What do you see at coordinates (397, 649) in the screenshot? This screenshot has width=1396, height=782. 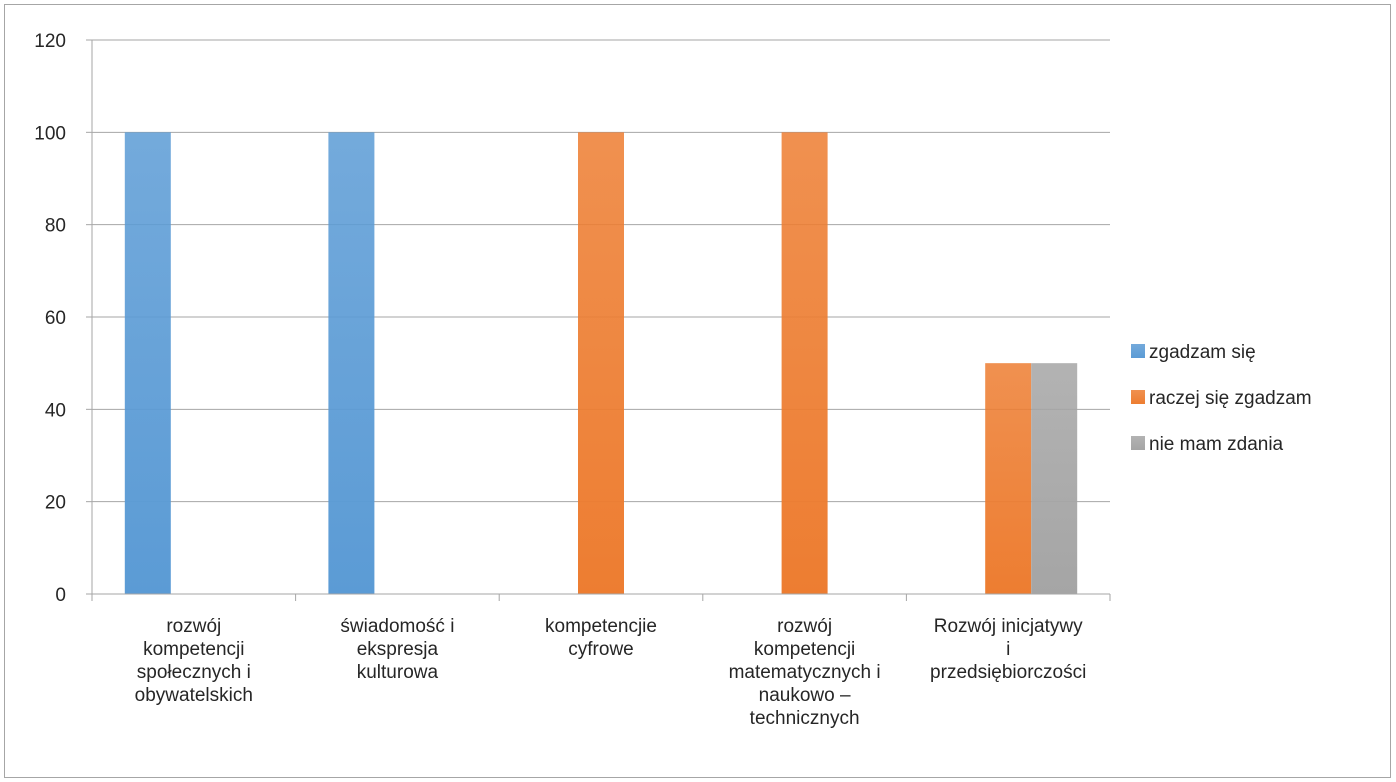 I see `x-tick-label: świadomość i ekspresja kulturowa` at bounding box center [397, 649].